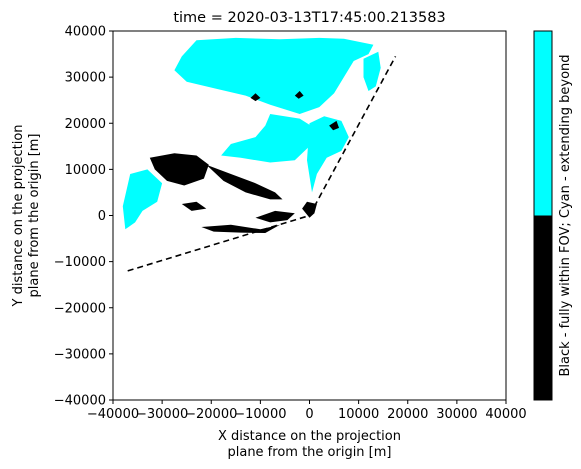 Image resolution: width=581 pixels, height=469 pixels. I want to click on y-tick-label: 10000, so click(85, 170).